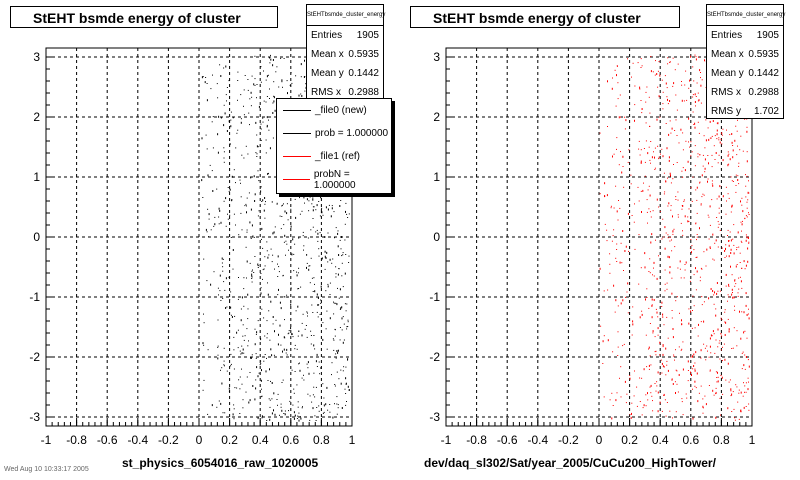 This screenshot has width=800, height=480. What do you see at coordinates (352, 440) in the screenshot?
I see `x-tick-label: 1` at bounding box center [352, 440].